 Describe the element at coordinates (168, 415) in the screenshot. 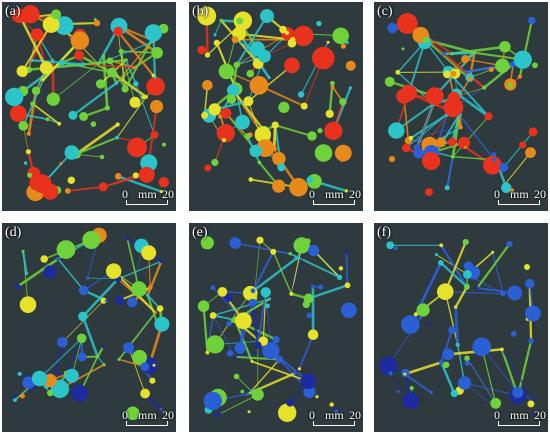

I see `scale-end-label: 20` at that location.